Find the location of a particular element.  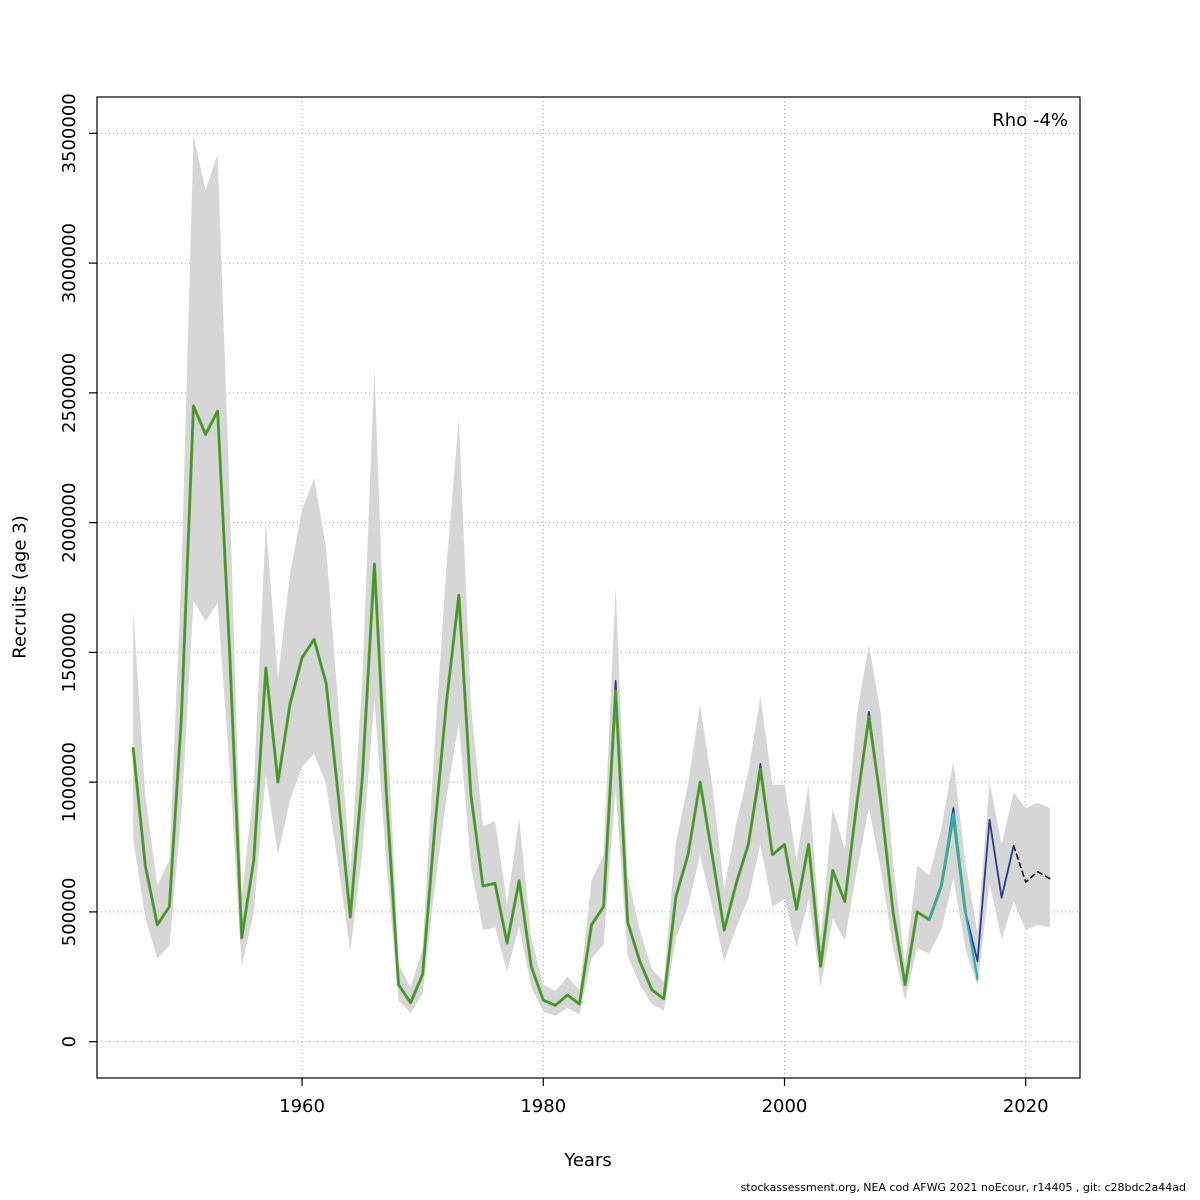

svg-text: 2020 is located at coordinates (1026, 1106).